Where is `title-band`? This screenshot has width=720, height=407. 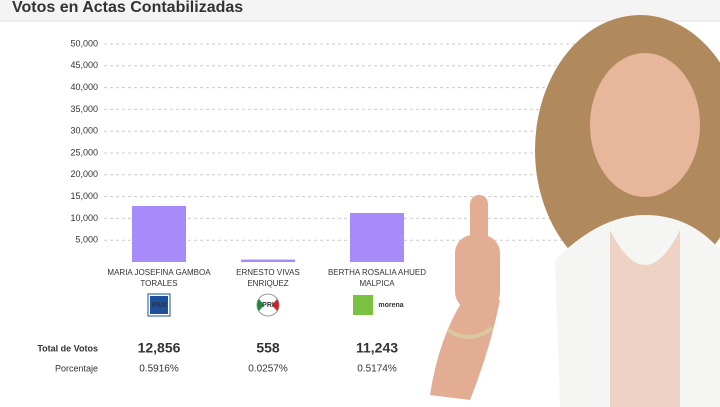 title-band is located at coordinates (360, 10).